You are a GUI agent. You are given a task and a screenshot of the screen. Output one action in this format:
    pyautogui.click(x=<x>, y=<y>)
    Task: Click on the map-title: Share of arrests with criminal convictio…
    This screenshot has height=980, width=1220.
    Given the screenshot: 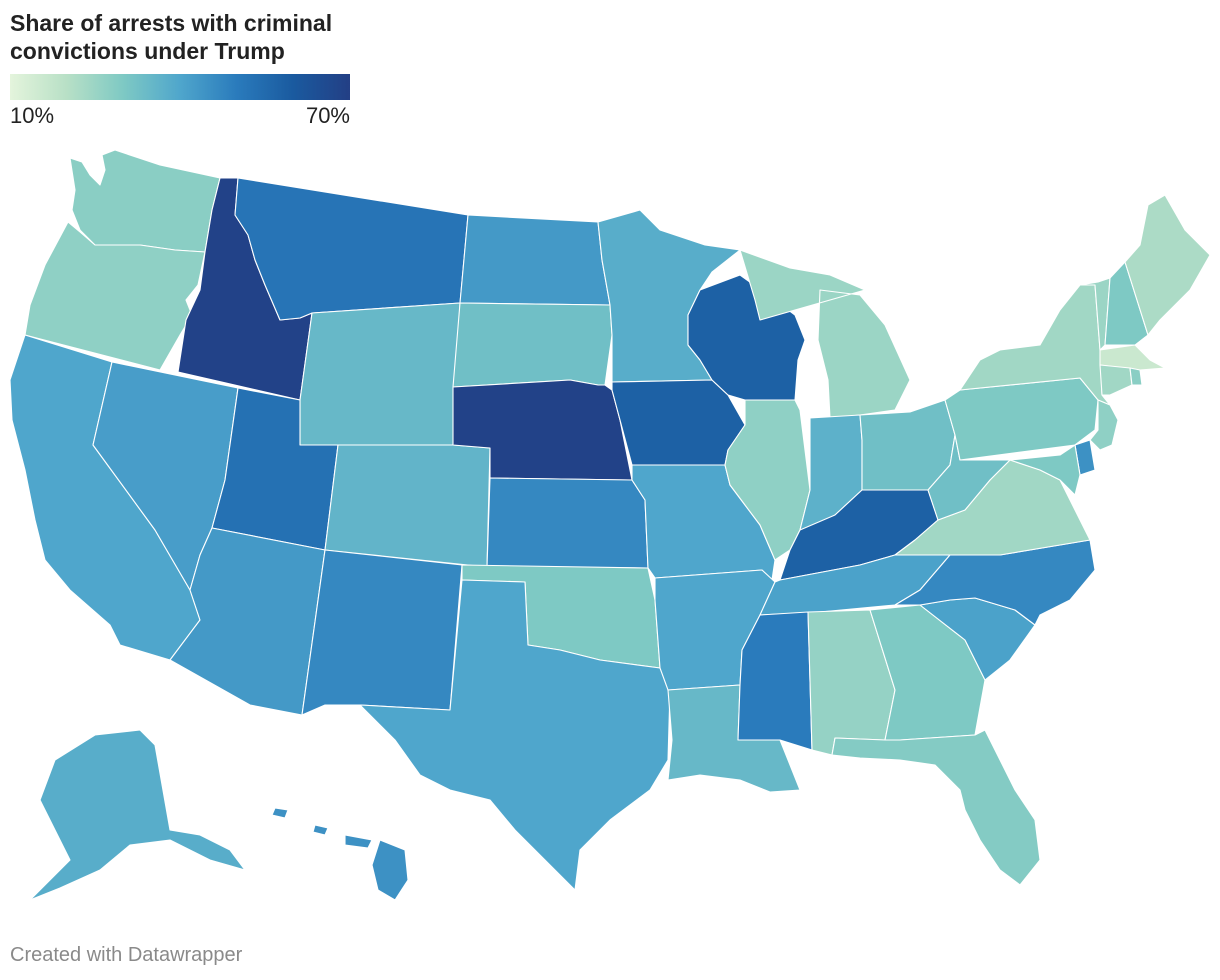 What is the action you would take?
    pyautogui.click(x=171, y=37)
    